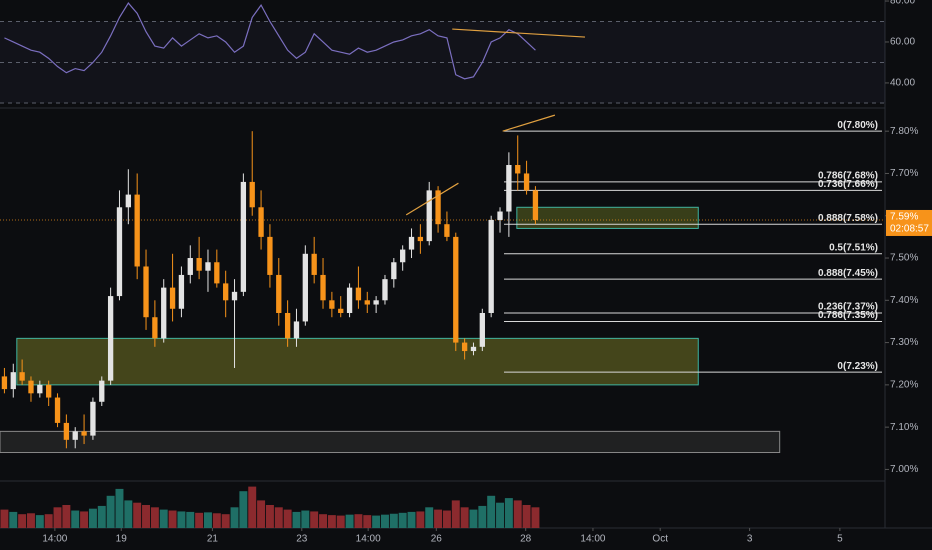  I want to click on fib-label: 0(7.80%), so click(857, 125).